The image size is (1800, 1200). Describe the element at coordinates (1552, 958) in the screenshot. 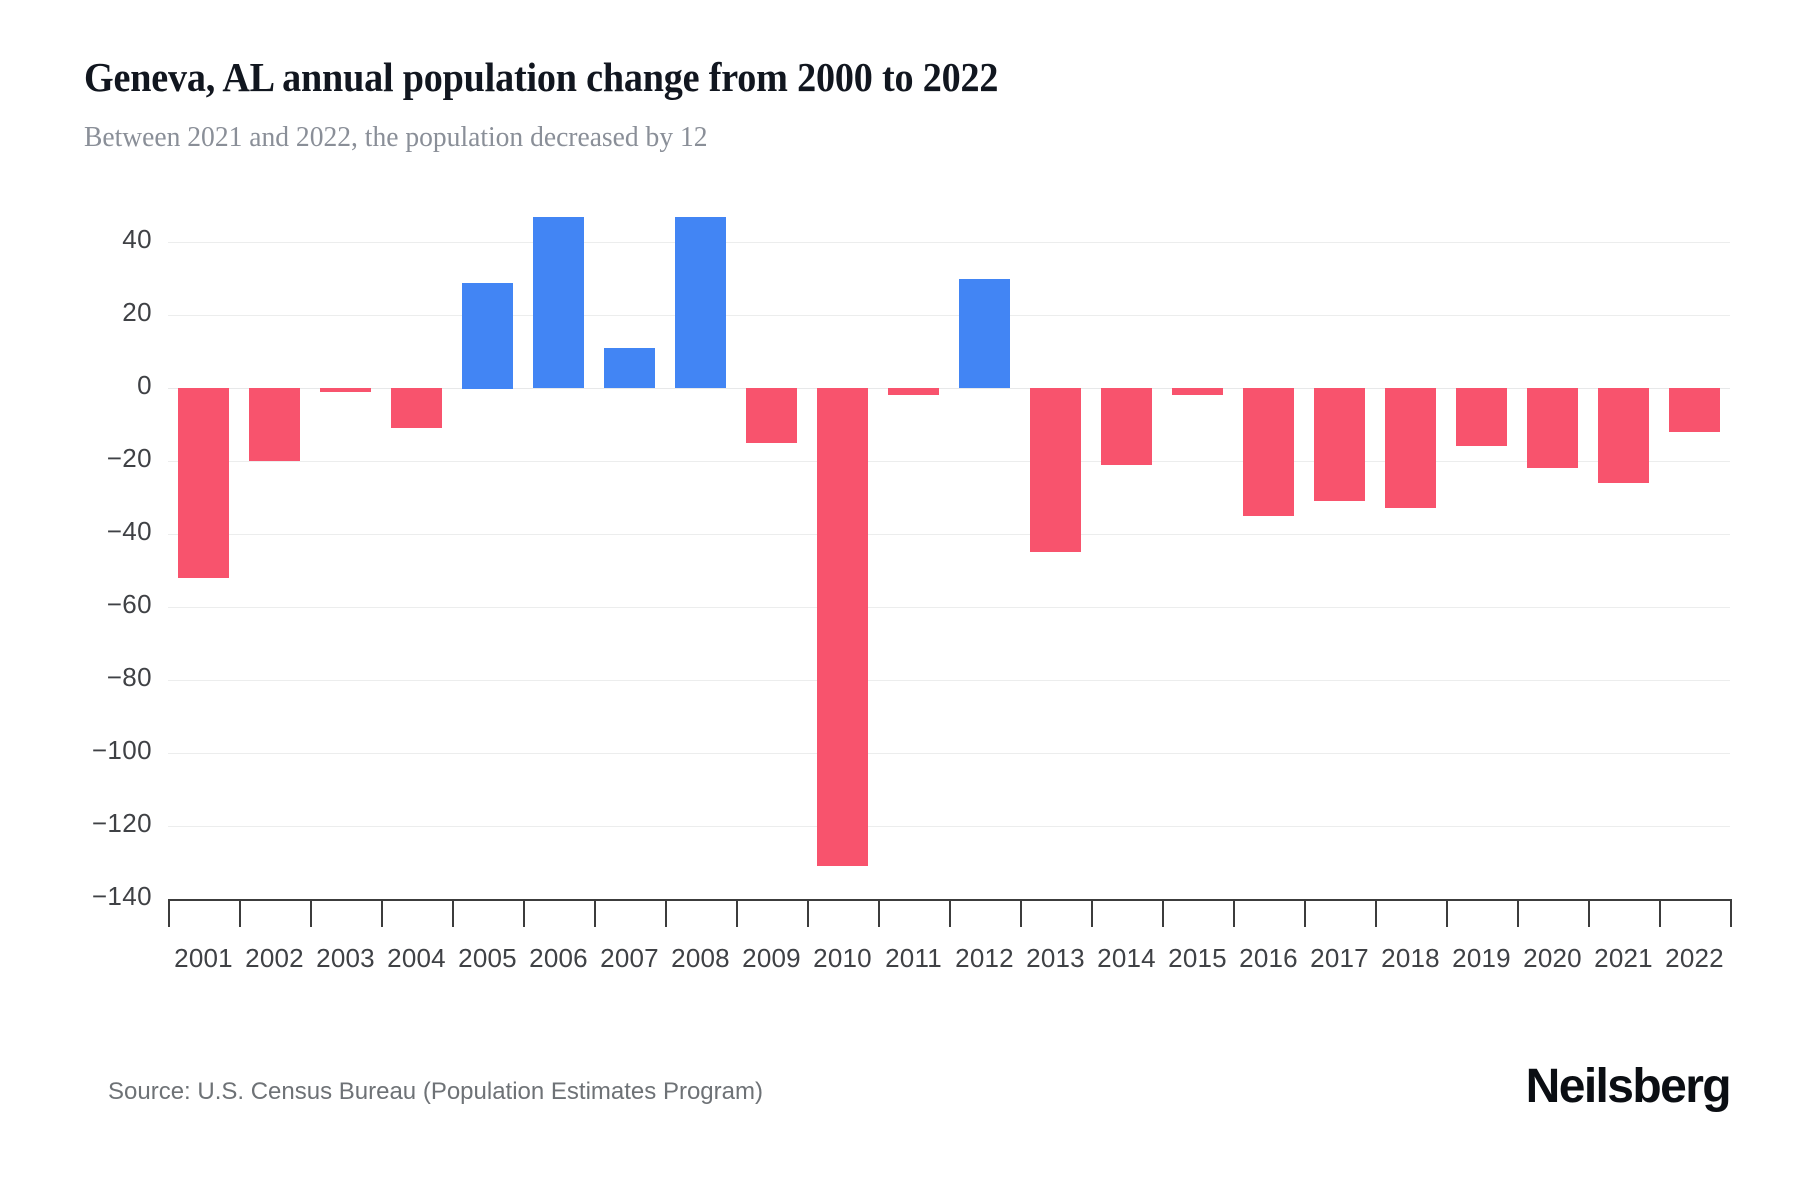

I see `x-axis-tick-label-2020: 2020` at that location.